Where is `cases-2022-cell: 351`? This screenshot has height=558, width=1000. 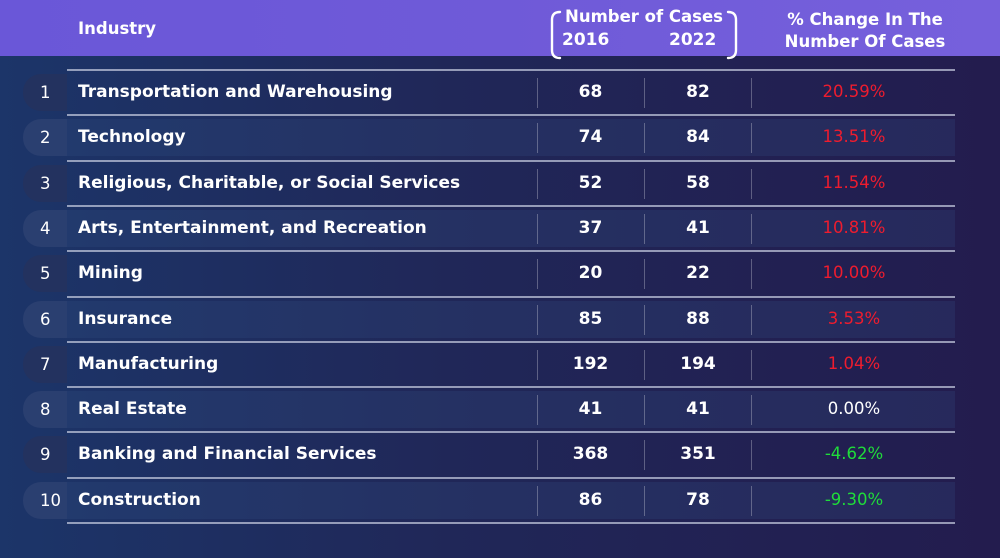
cases-2022-cell: 351 is located at coordinates (698, 454).